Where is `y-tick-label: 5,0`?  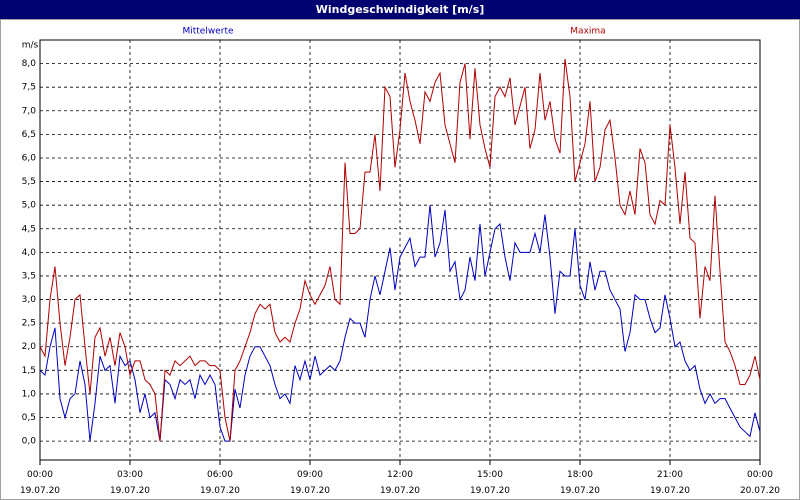 y-tick-label: 5,0 is located at coordinates (29, 206).